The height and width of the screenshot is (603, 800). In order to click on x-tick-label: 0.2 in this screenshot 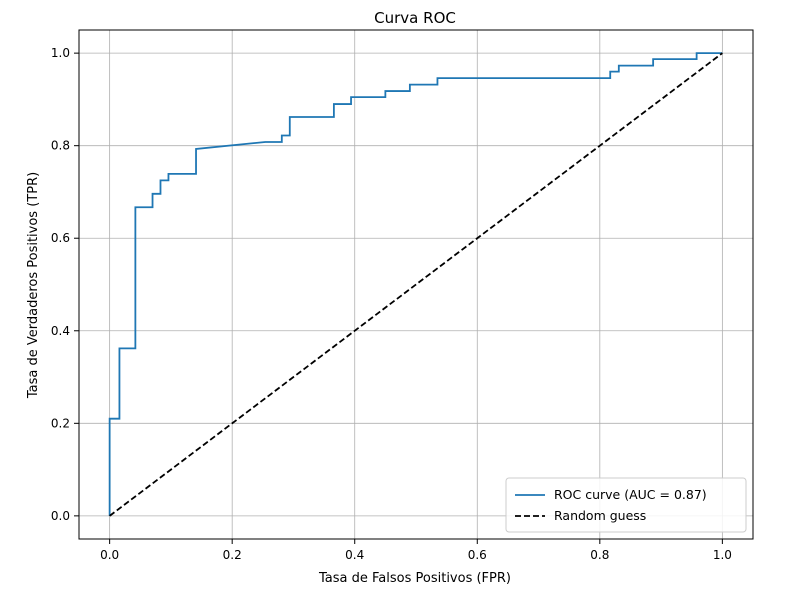, I will do `click(232, 555)`.